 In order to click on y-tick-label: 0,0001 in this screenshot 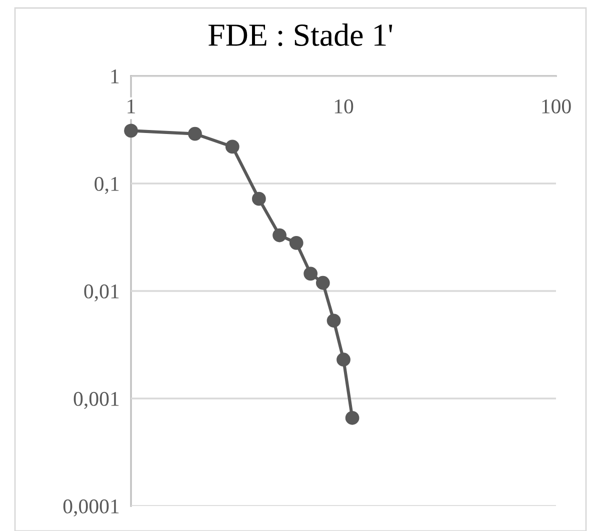, I will do `click(91, 507)`.